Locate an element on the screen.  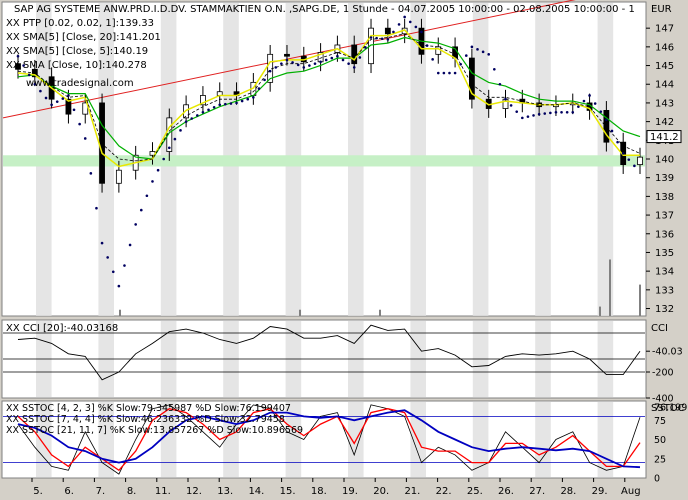
sstoc-reference-lines is located at coordinates (324, 439).